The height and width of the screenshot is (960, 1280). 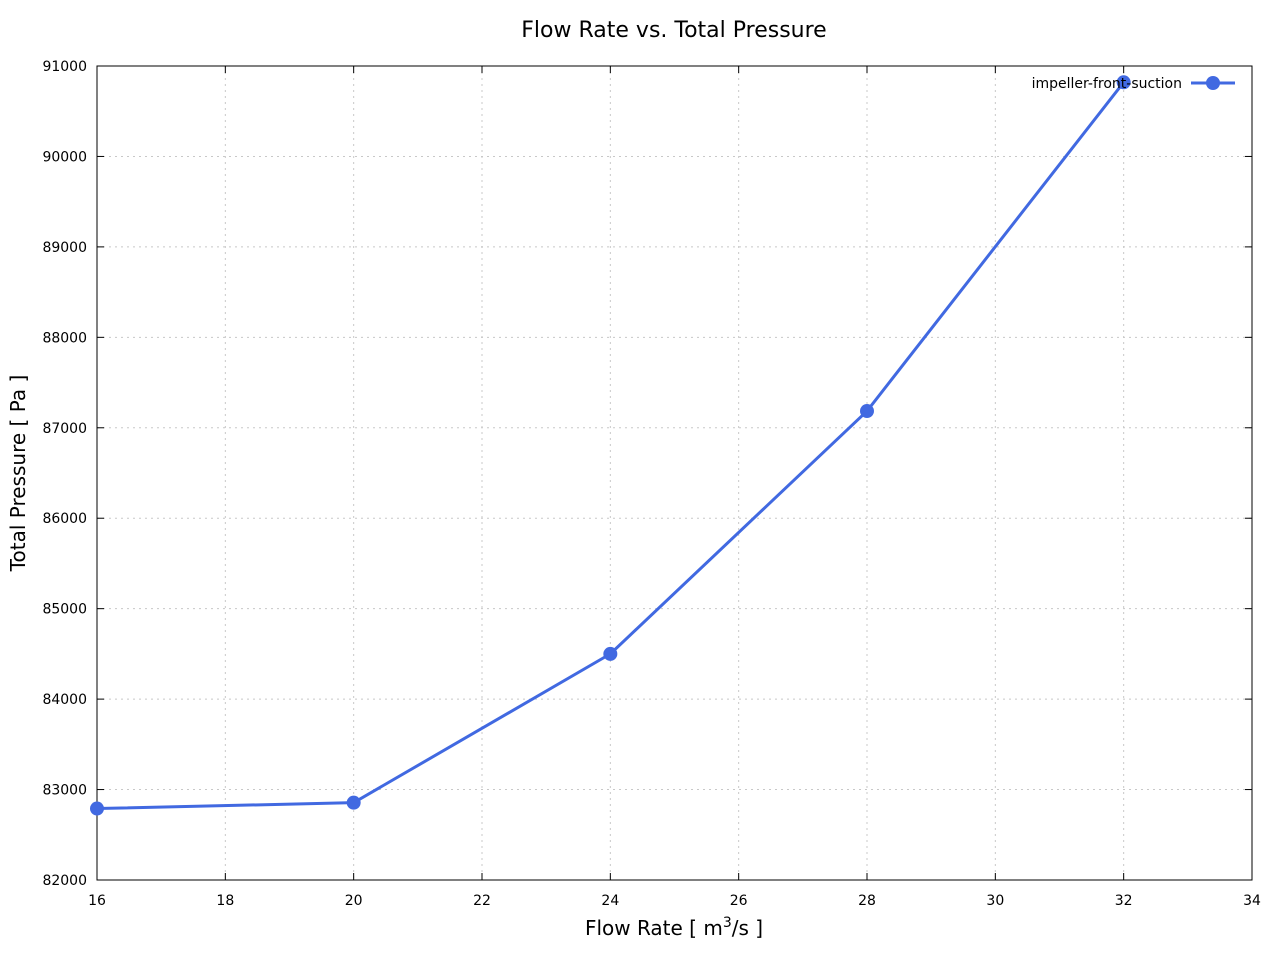 What do you see at coordinates (225, 901) in the screenshot?
I see `x-tick-label: 18` at bounding box center [225, 901].